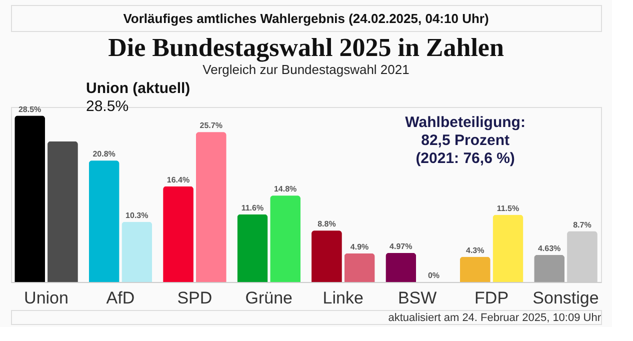  Describe the element at coordinates (417, 298) in the screenshot. I see `x-tick-label: BSW` at that location.